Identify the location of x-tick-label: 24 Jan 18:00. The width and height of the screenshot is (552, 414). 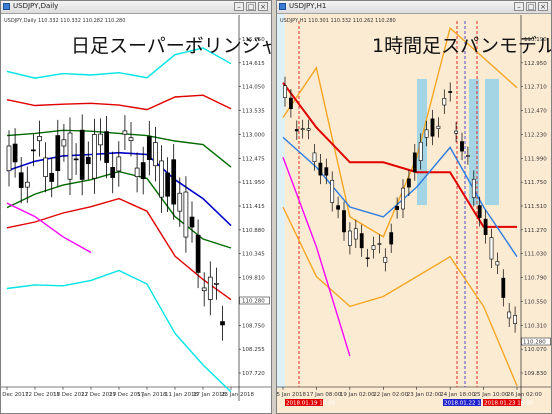
(457, 395).